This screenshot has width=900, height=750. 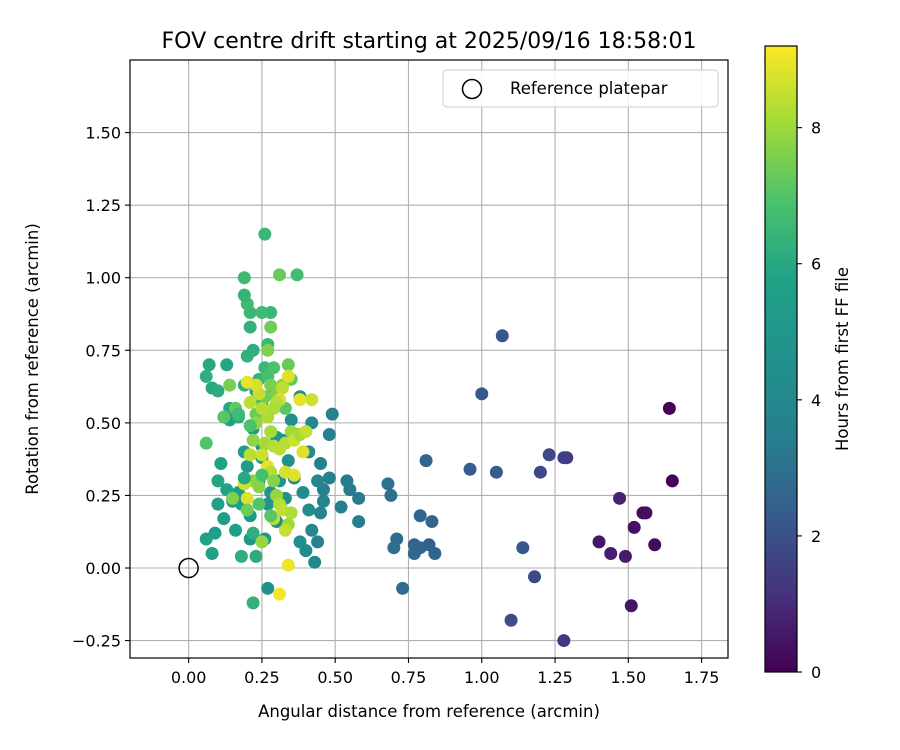 I want to click on x-tick-label: 0.50, so click(x=335, y=677).